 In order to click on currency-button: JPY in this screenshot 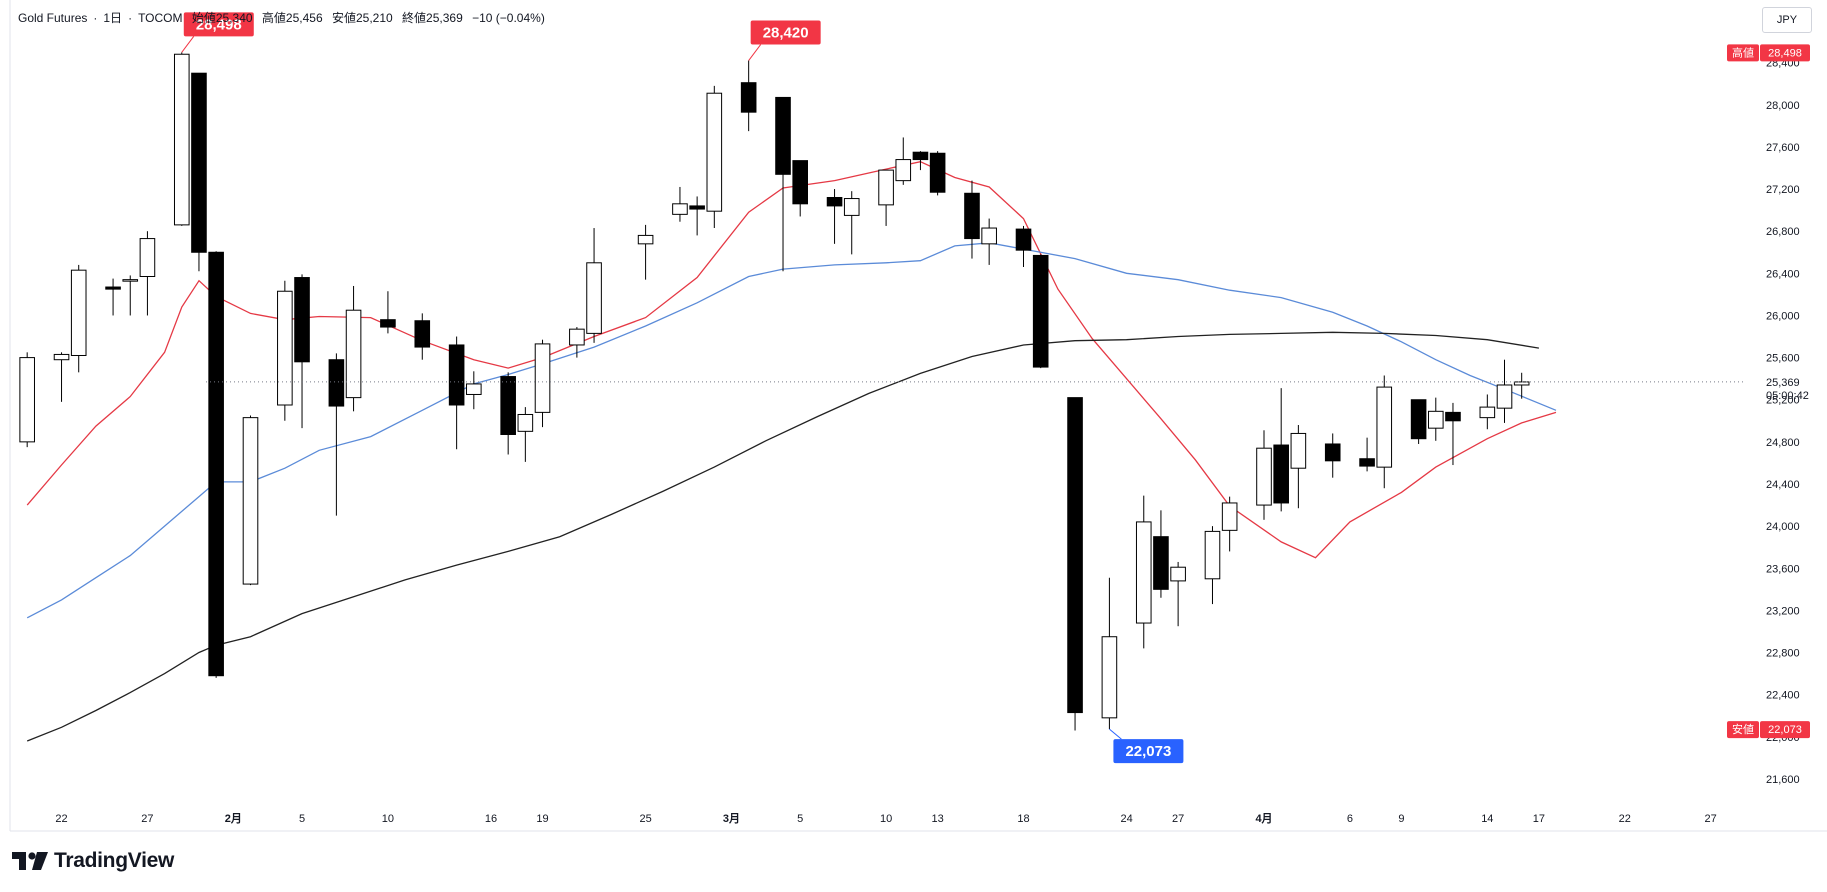, I will do `click(1787, 20)`.